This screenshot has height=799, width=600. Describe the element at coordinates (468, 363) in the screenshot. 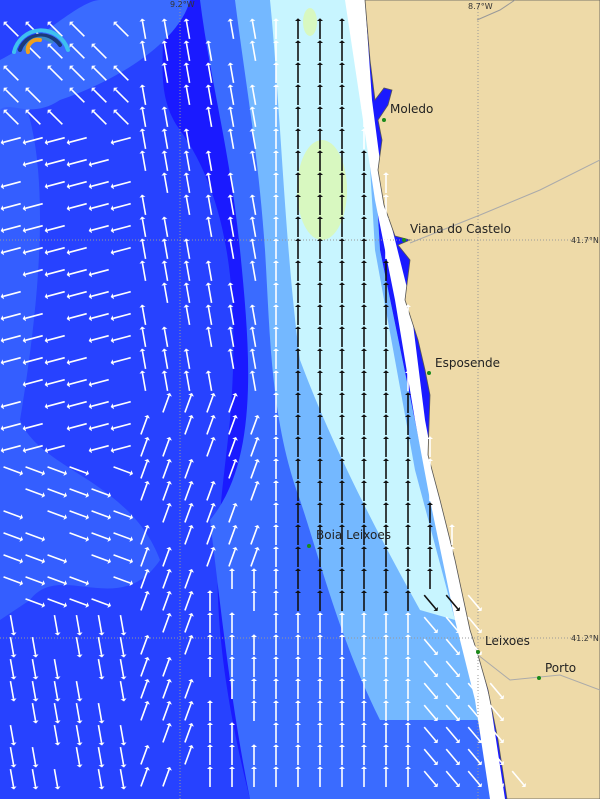

I see `place-esposende: Esposende` at that location.